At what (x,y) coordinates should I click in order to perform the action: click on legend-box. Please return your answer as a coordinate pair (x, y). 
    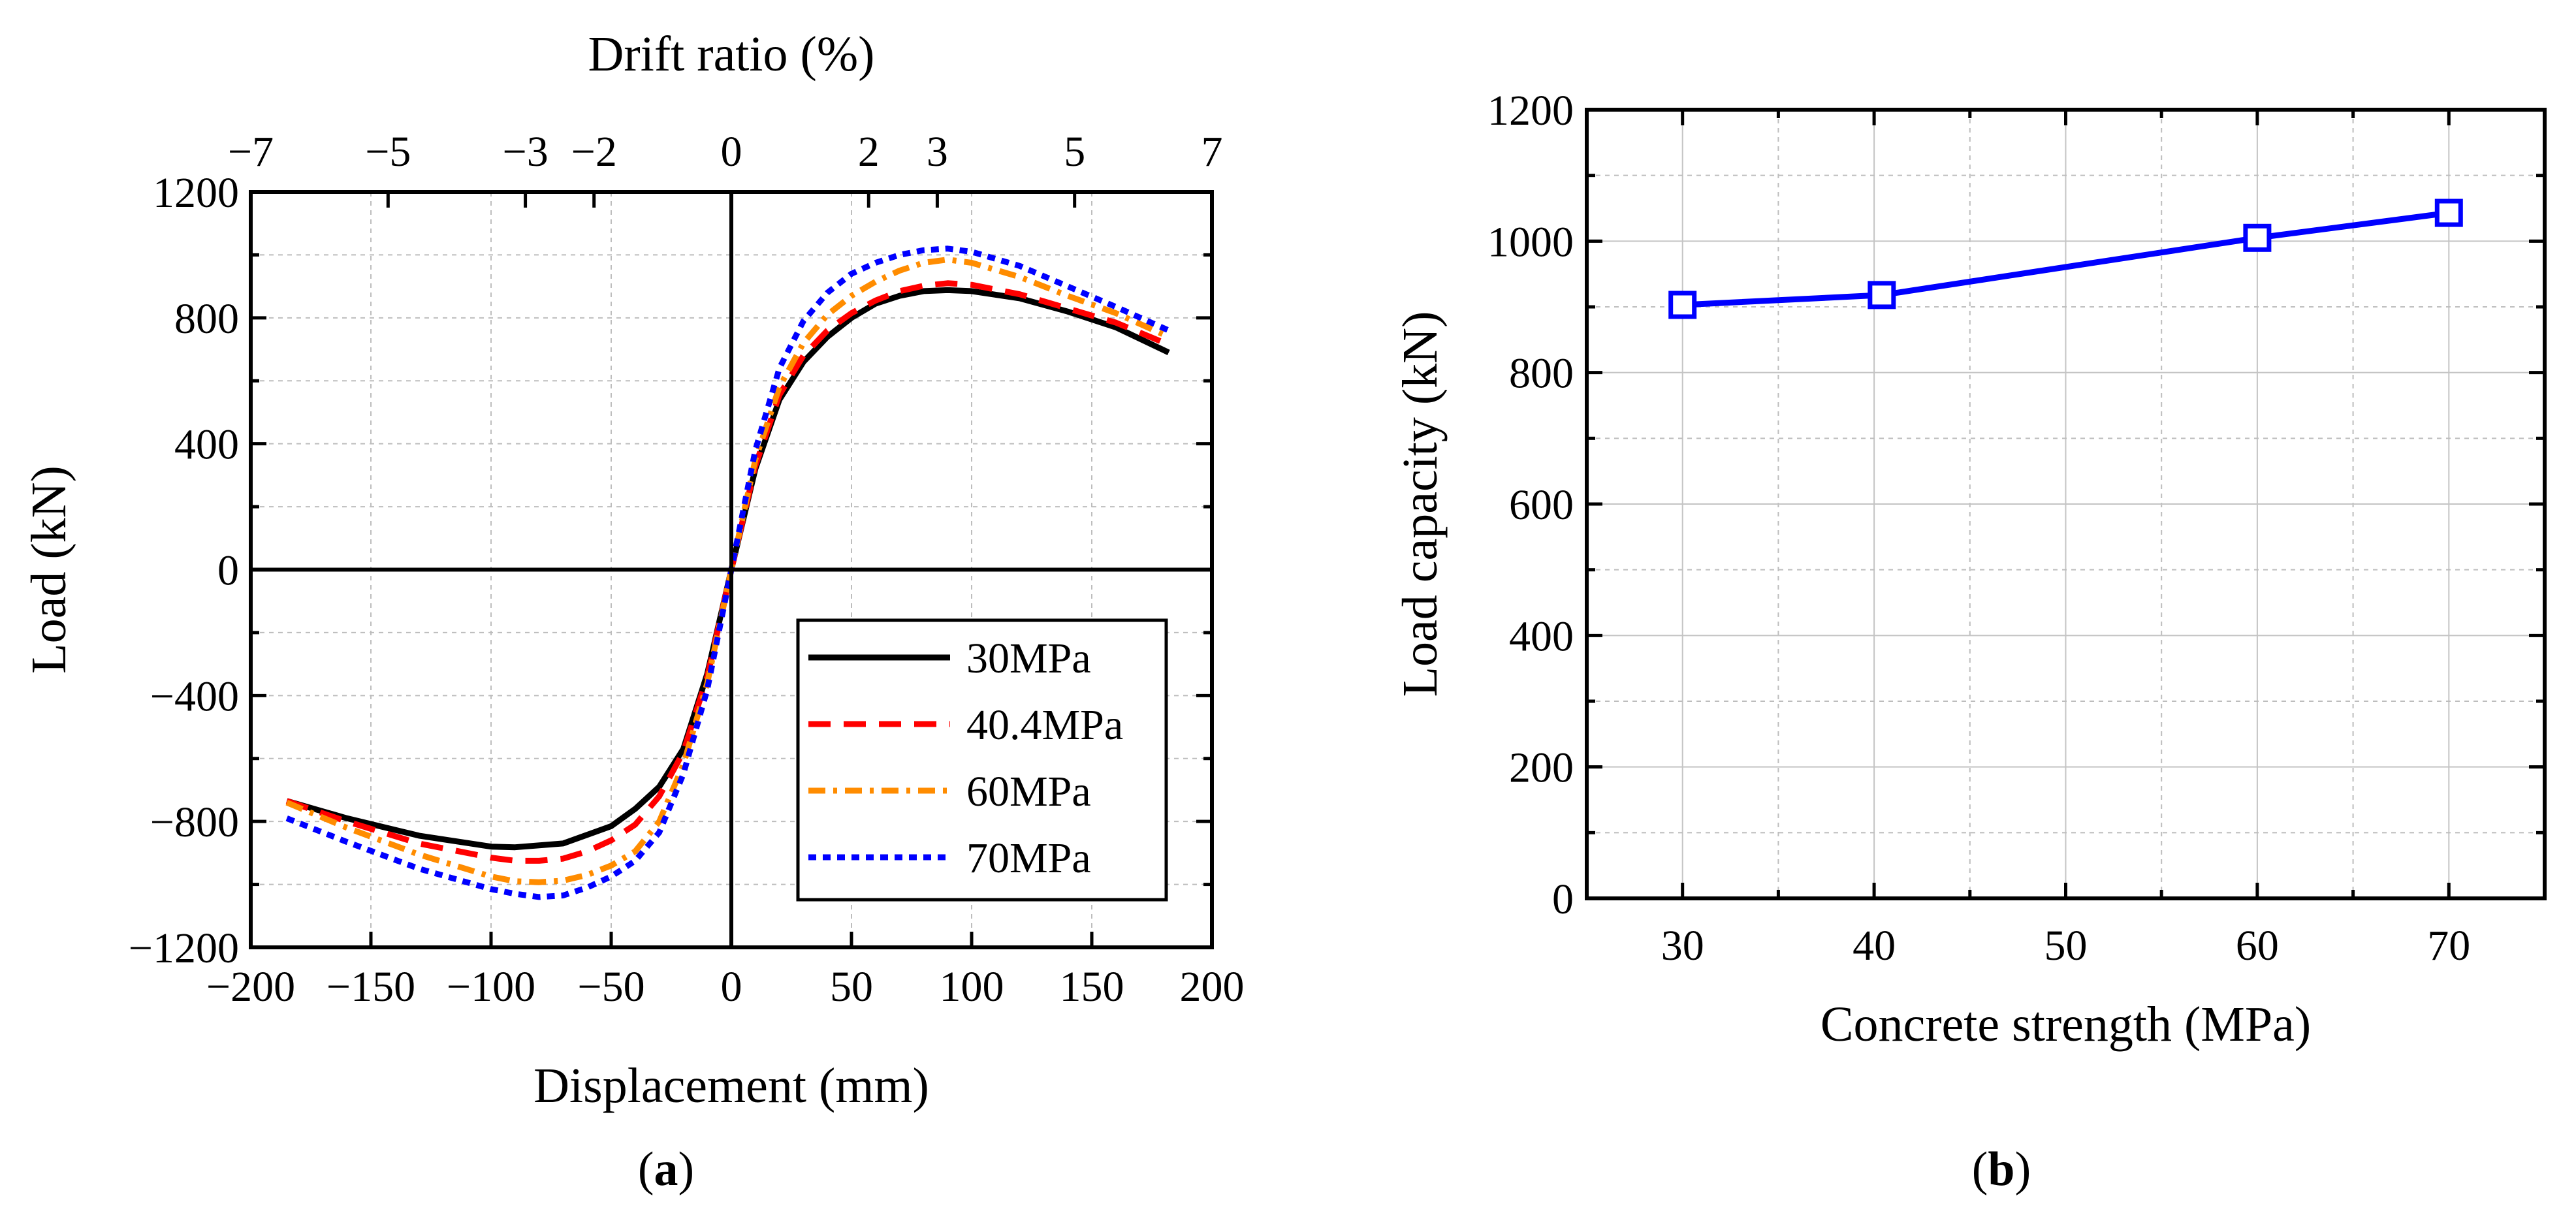
    Looking at the image, I should click on (982, 760).